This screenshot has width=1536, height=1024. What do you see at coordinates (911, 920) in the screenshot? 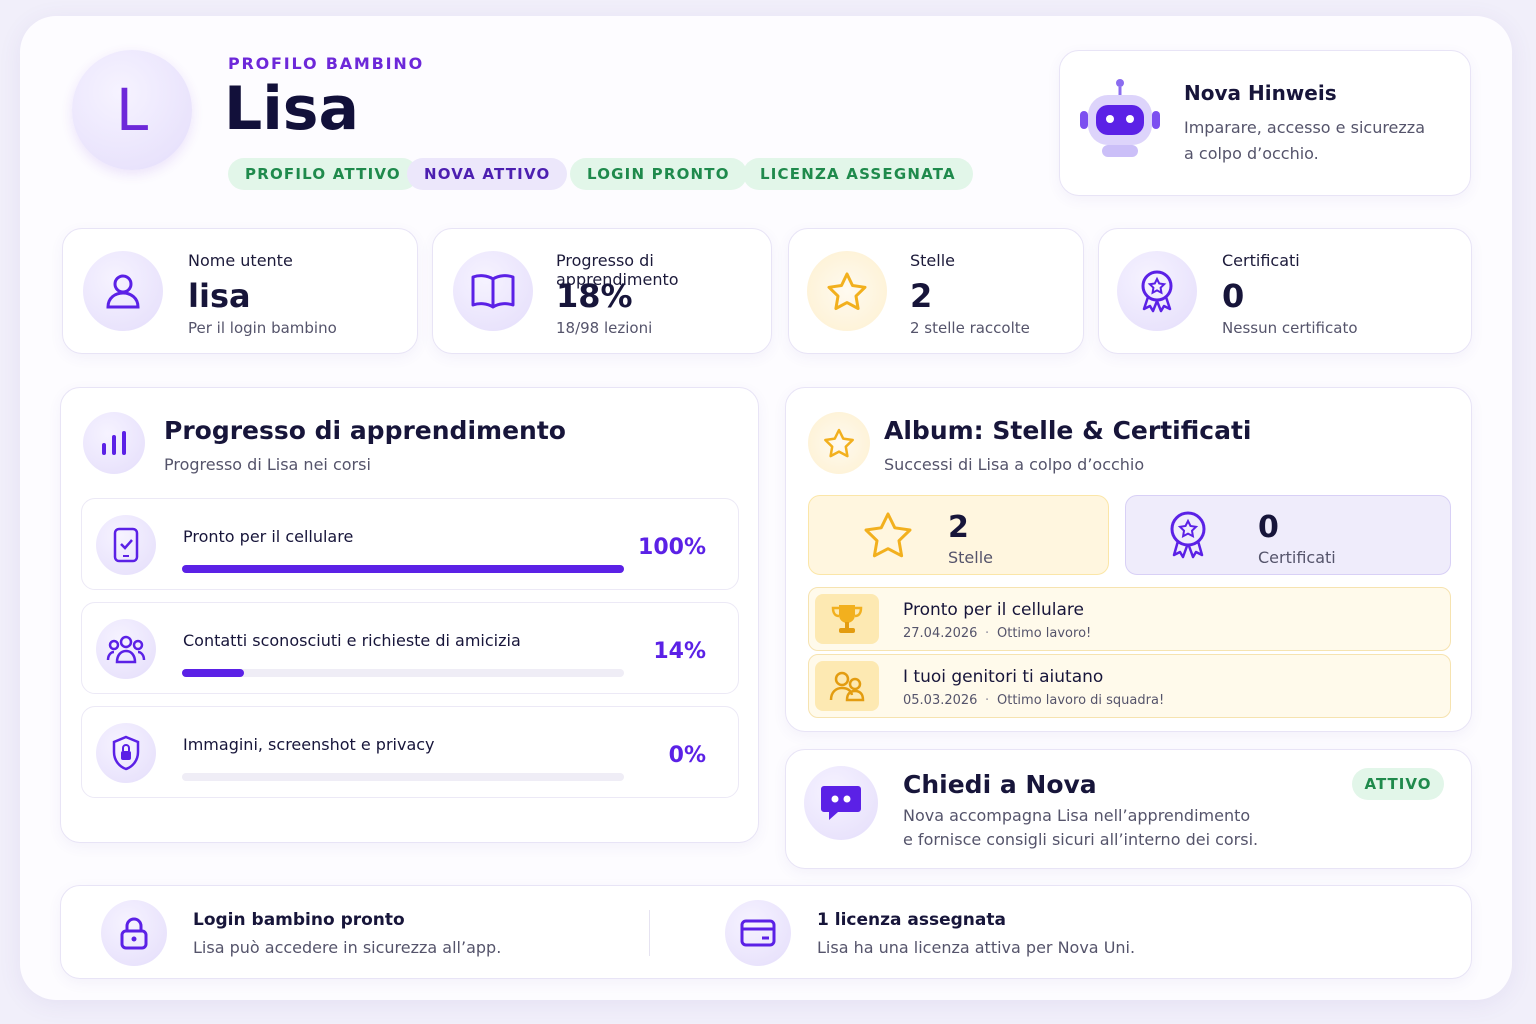
I see `footer-title: 1 licenza assegnata` at bounding box center [911, 920].